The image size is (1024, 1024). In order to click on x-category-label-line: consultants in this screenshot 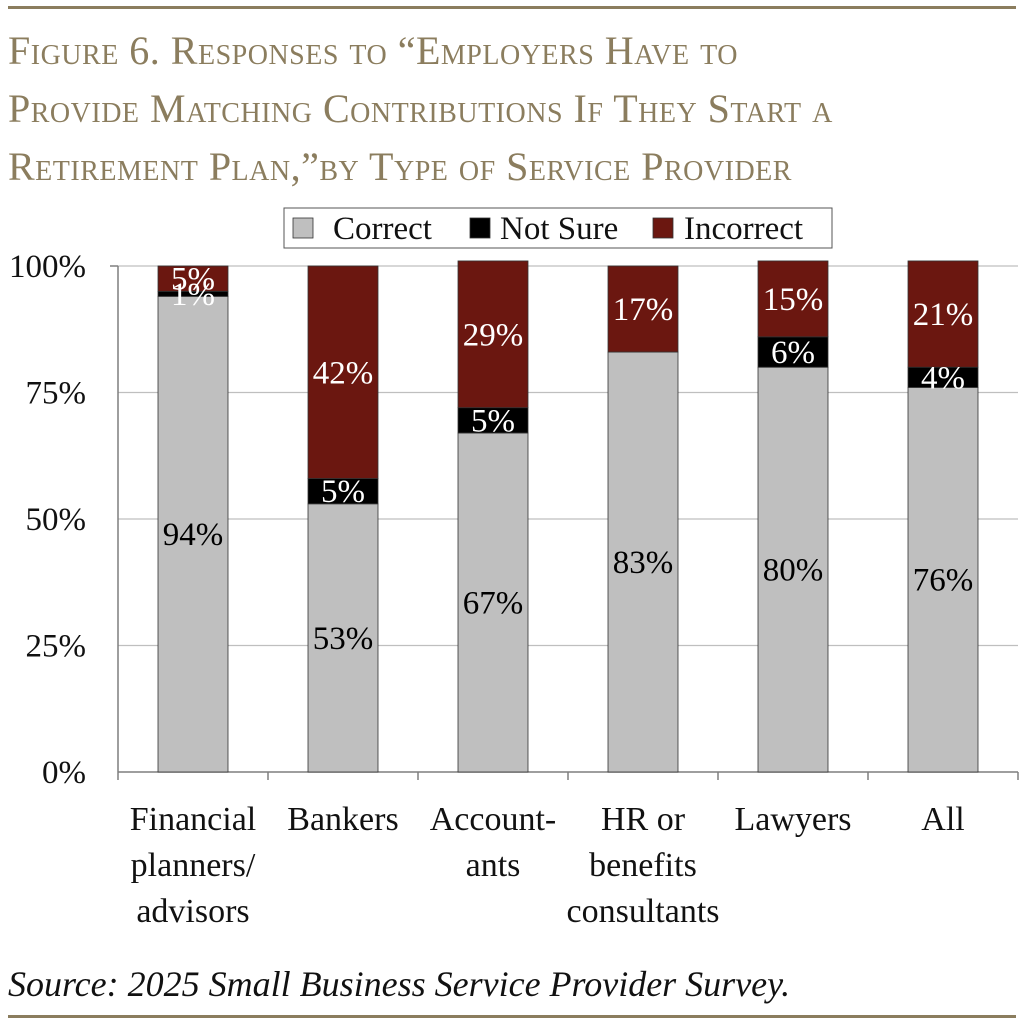, I will do `click(643, 911)`.